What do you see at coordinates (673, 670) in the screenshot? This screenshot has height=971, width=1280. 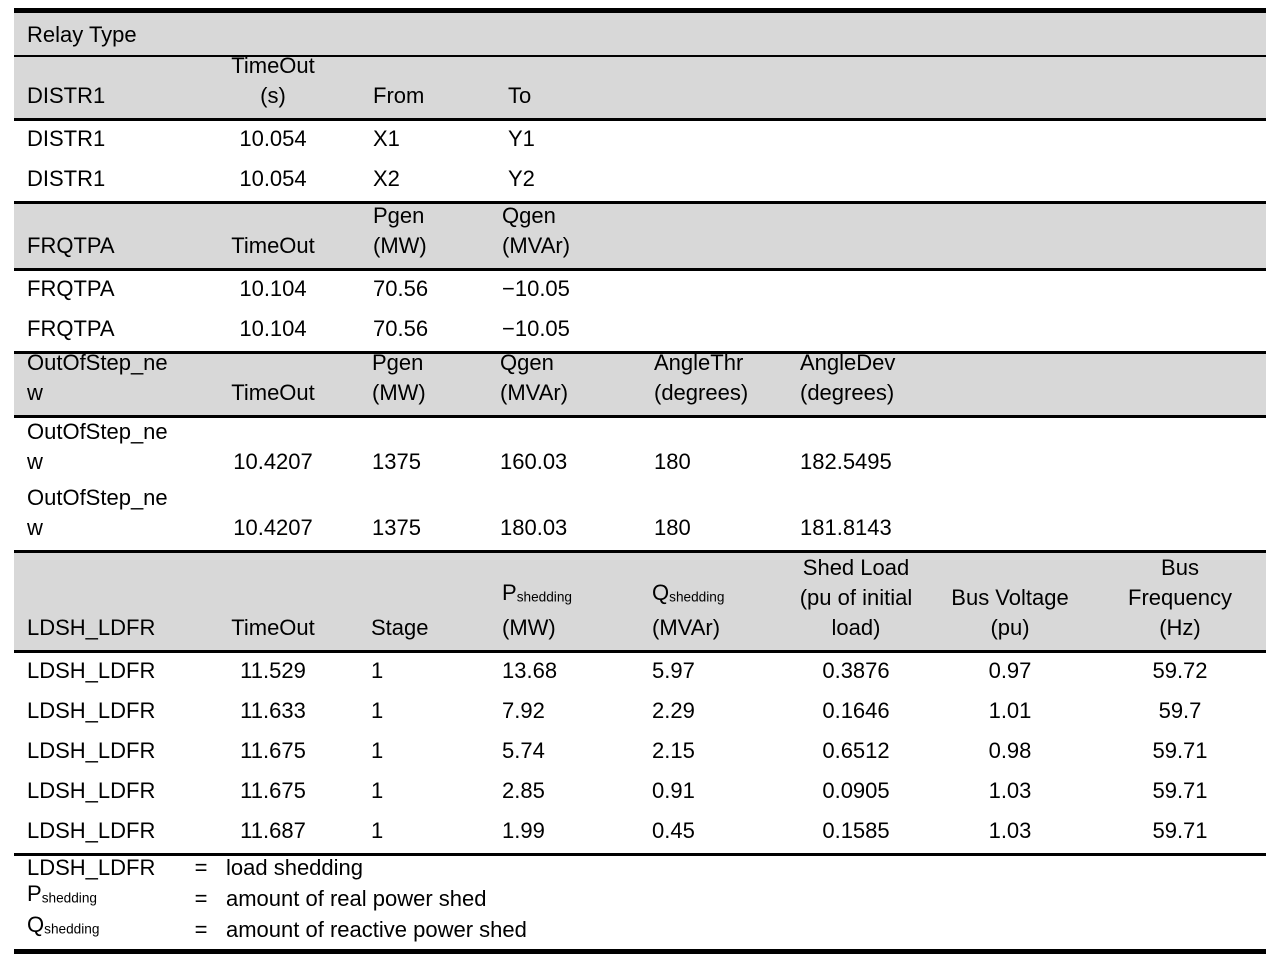 I see `table-cell: 5.97` at bounding box center [673, 670].